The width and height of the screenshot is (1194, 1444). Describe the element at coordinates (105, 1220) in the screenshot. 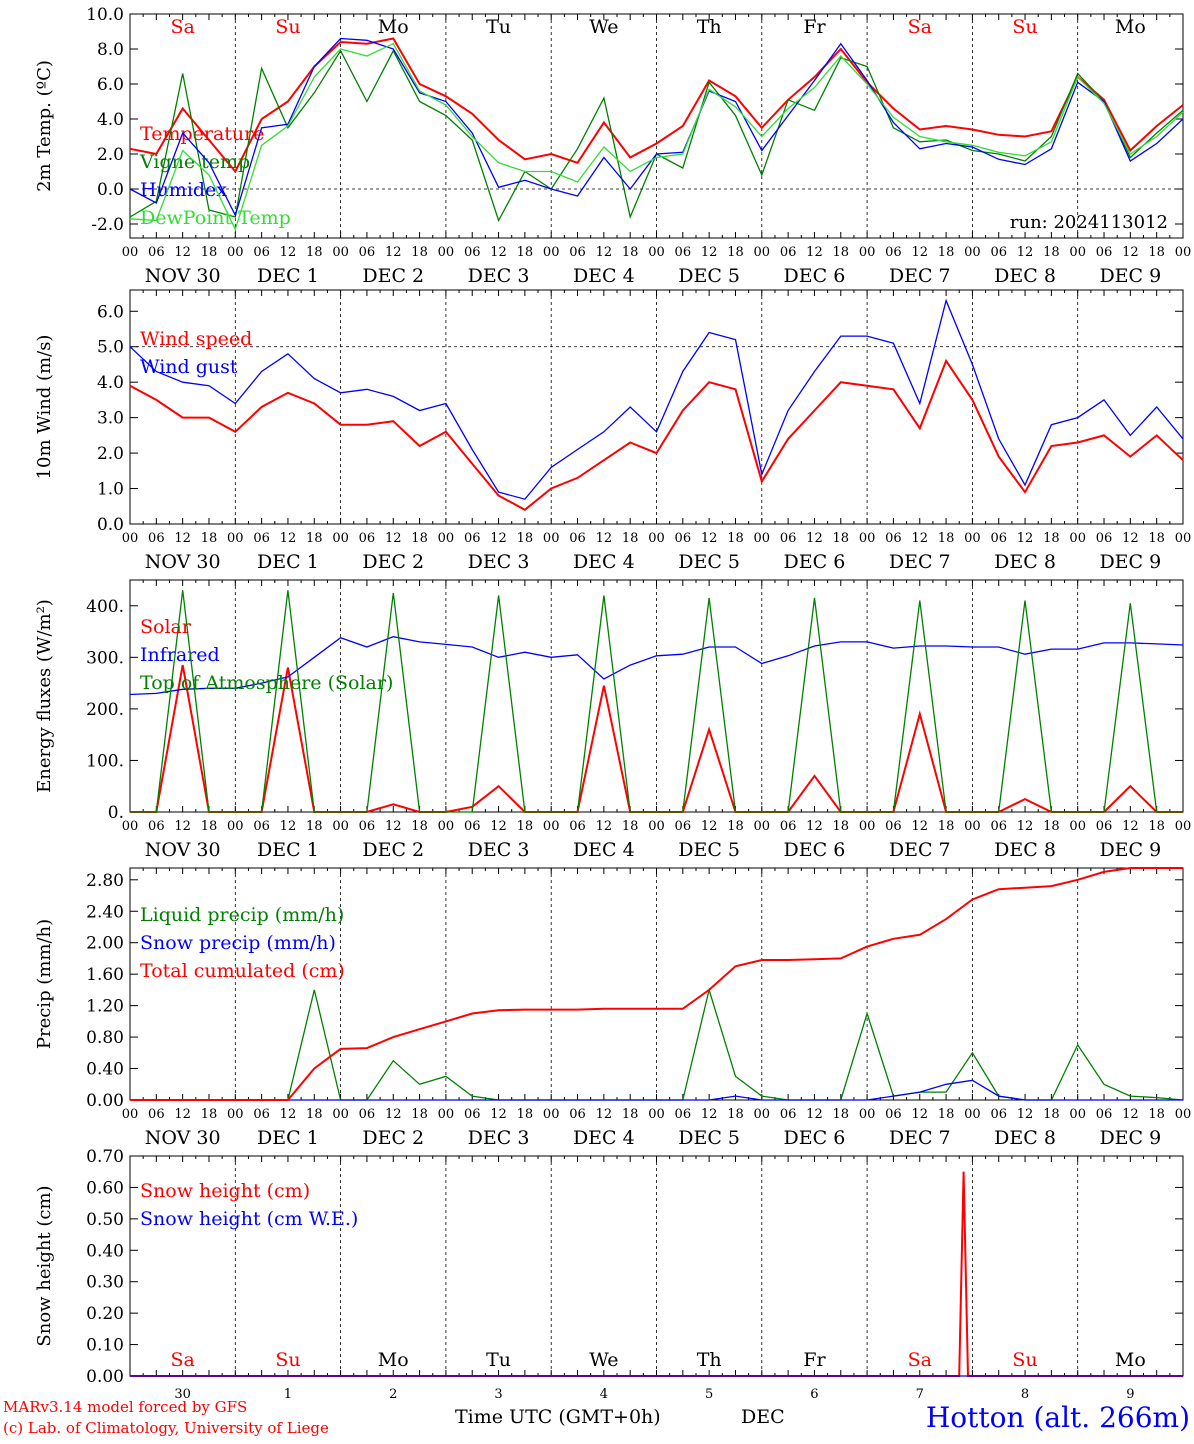

I see `y-tick-label: 0.50` at that location.